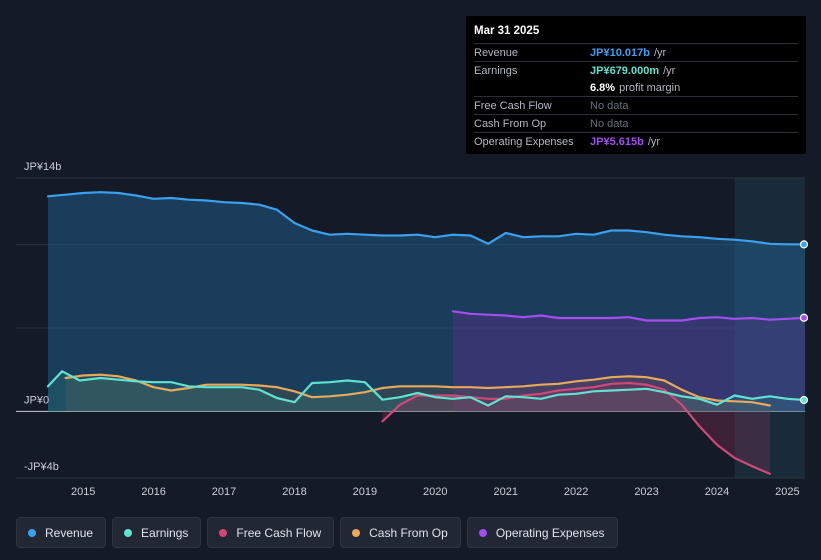 Image resolution: width=821 pixels, height=560 pixels. What do you see at coordinates (294, 492) in the screenshot?
I see `x-tick-label: 2018` at bounding box center [294, 492].